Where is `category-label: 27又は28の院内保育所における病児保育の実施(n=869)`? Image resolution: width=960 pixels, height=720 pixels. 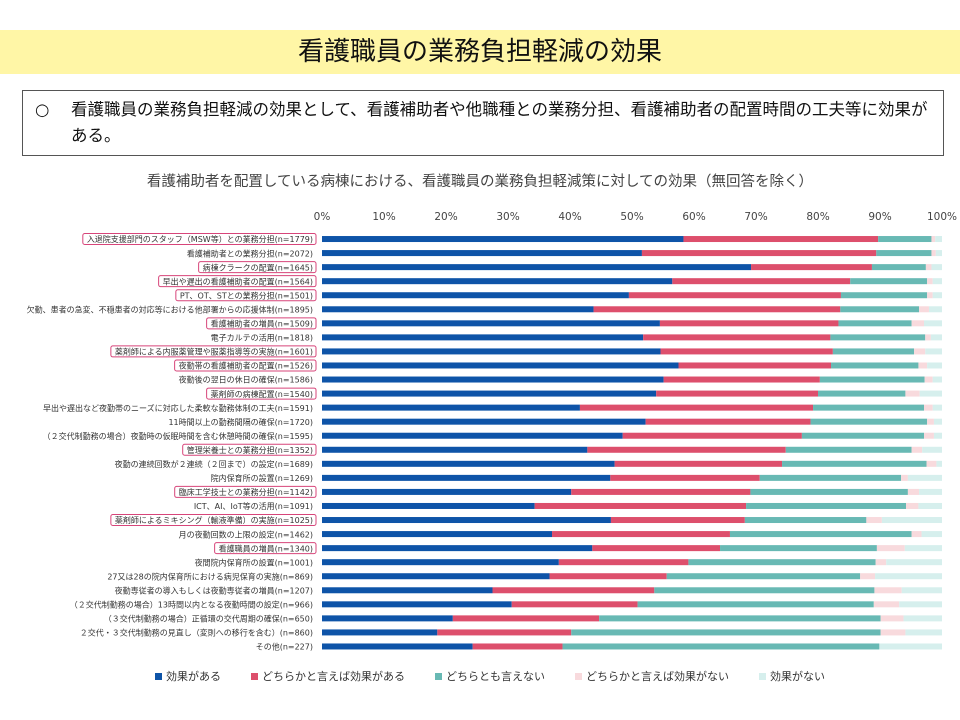 category-label: 27又は28の院内保育所における病児保育の実施(n=869) is located at coordinates (210, 576).